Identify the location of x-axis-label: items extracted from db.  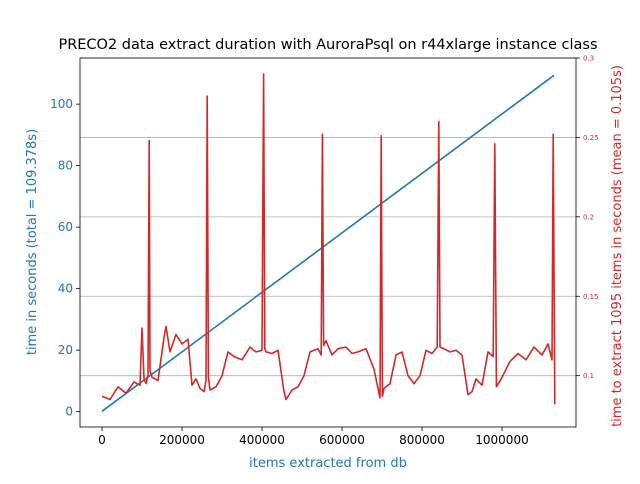
(328, 463).